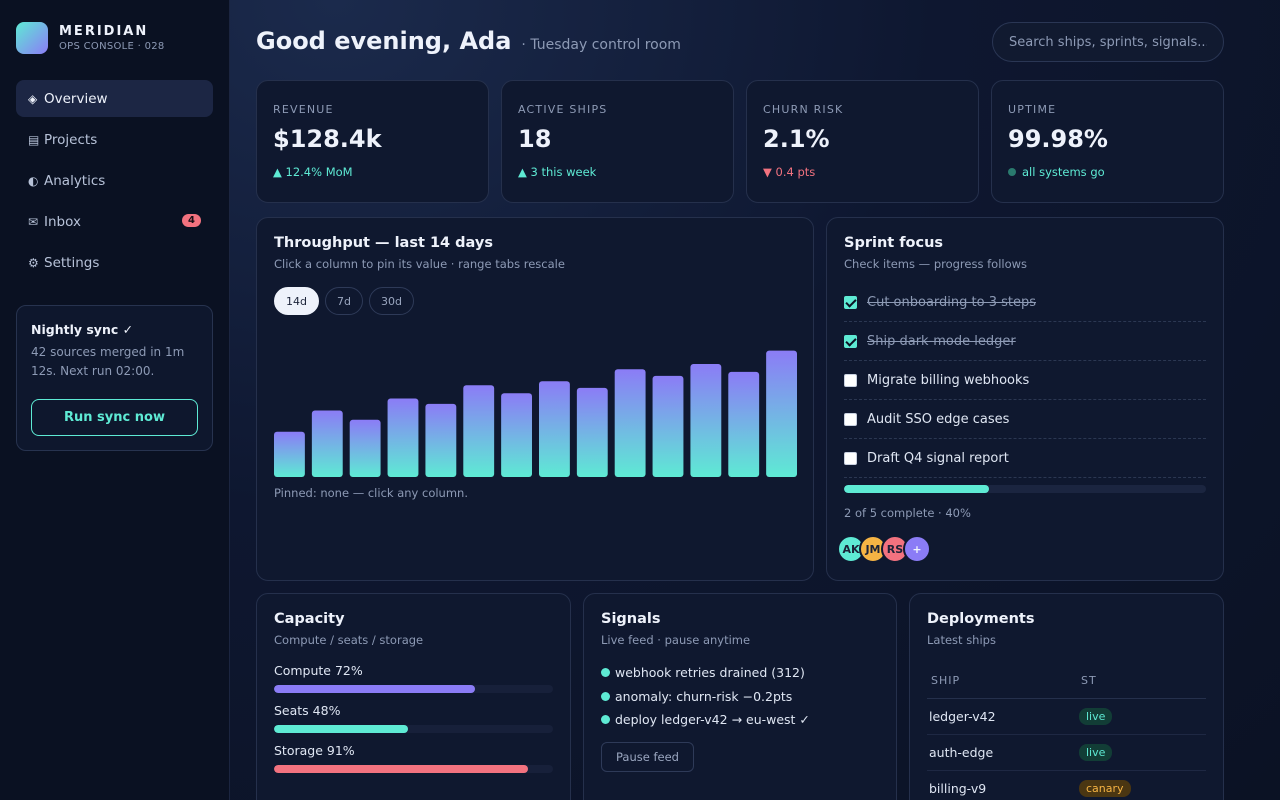  What do you see at coordinates (309, 619) in the screenshot?
I see `card-title: Capacity` at bounding box center [309, 619].